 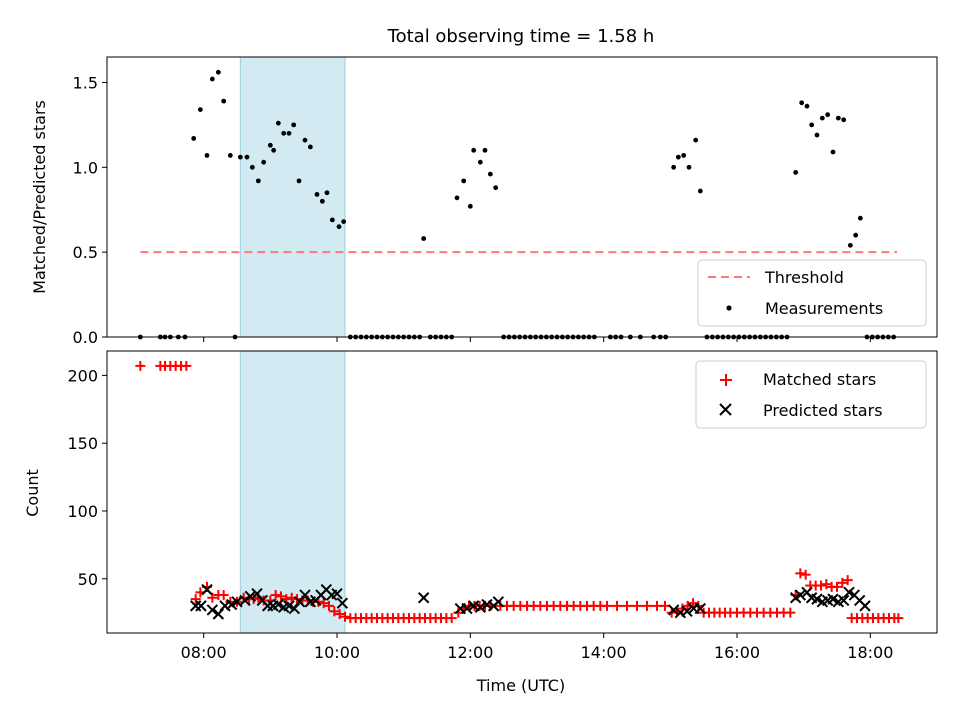 I want to click on bottom-y-tick-label: 150, so click(x=82, y=443).